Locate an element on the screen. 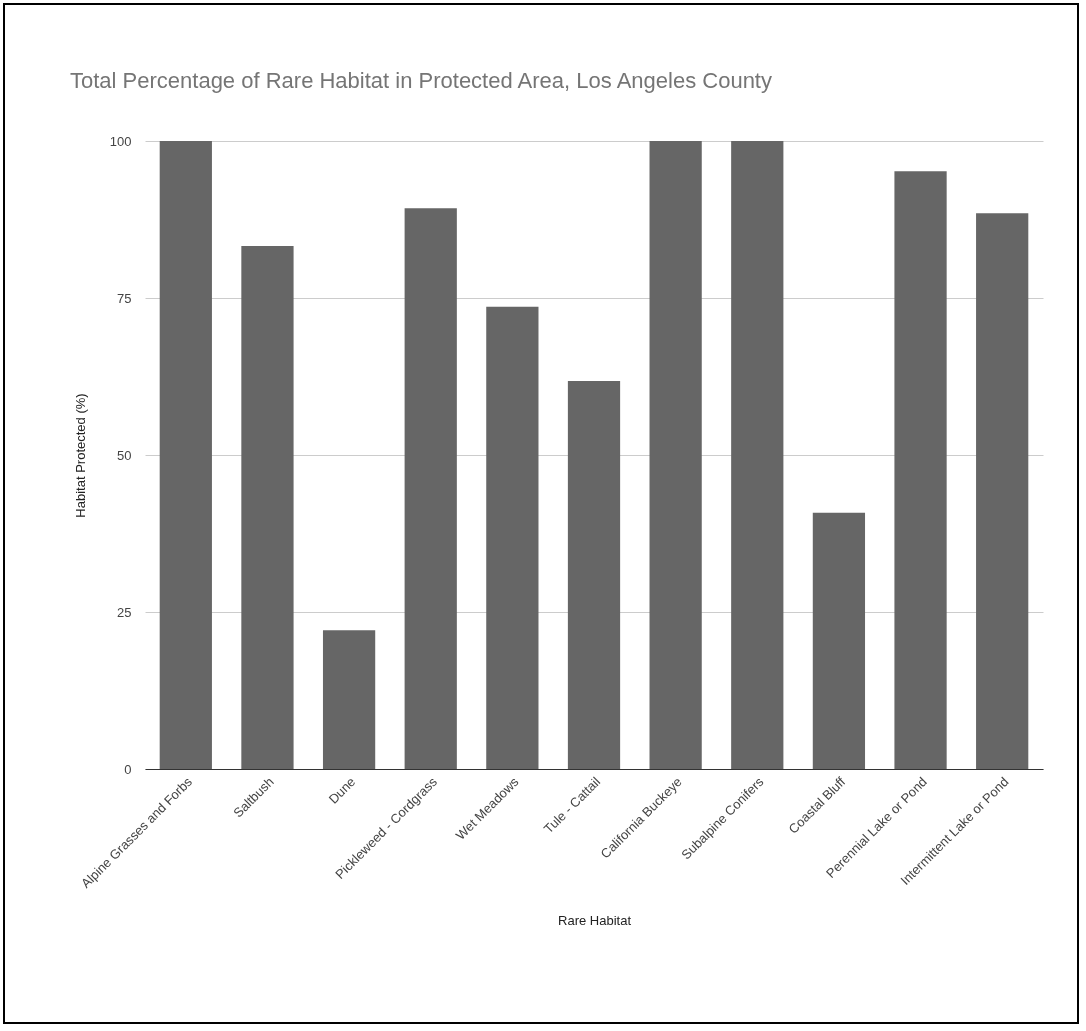 The image size is (1086, 1031). y-tick-label: 25 is located at coordinates (124, 612).